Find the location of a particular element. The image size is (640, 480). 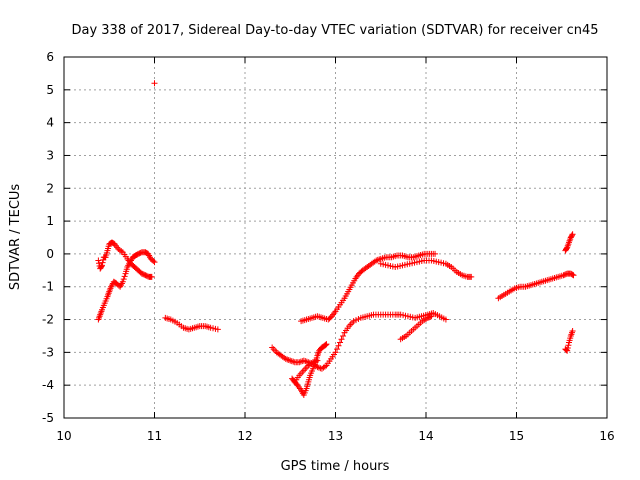

x-tick-label: 14 is located at coordinates (425, 436).